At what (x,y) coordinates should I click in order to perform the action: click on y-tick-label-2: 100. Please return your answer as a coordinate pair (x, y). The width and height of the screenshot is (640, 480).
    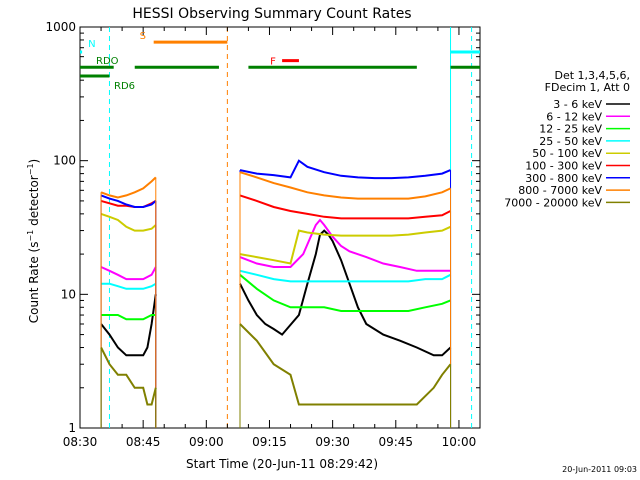
    Looking at the image, I should click on (64, 161).